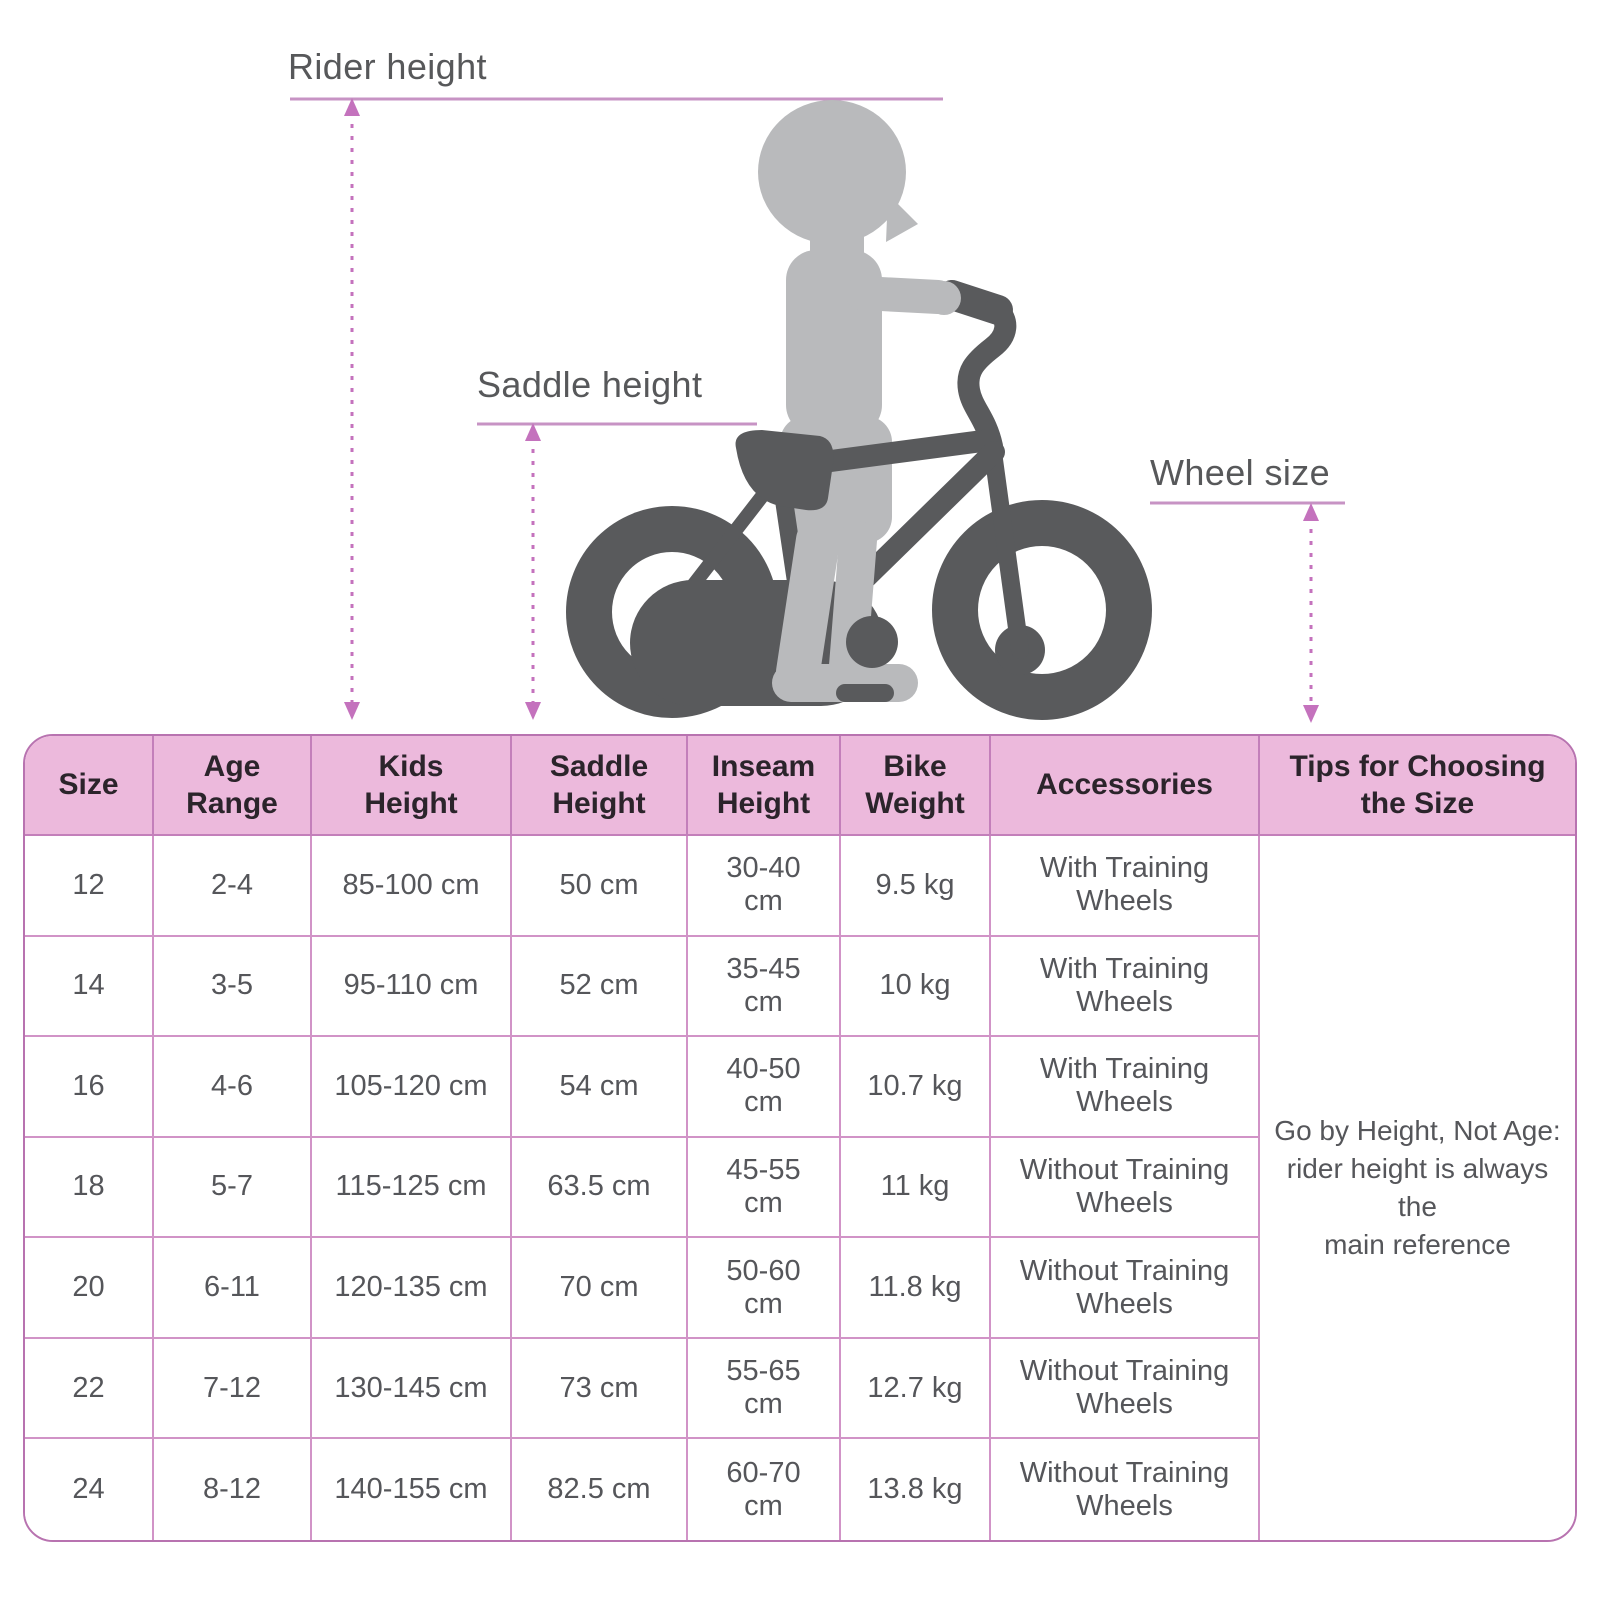  I want to click on cell-age: 2-4, so click(233, 886).